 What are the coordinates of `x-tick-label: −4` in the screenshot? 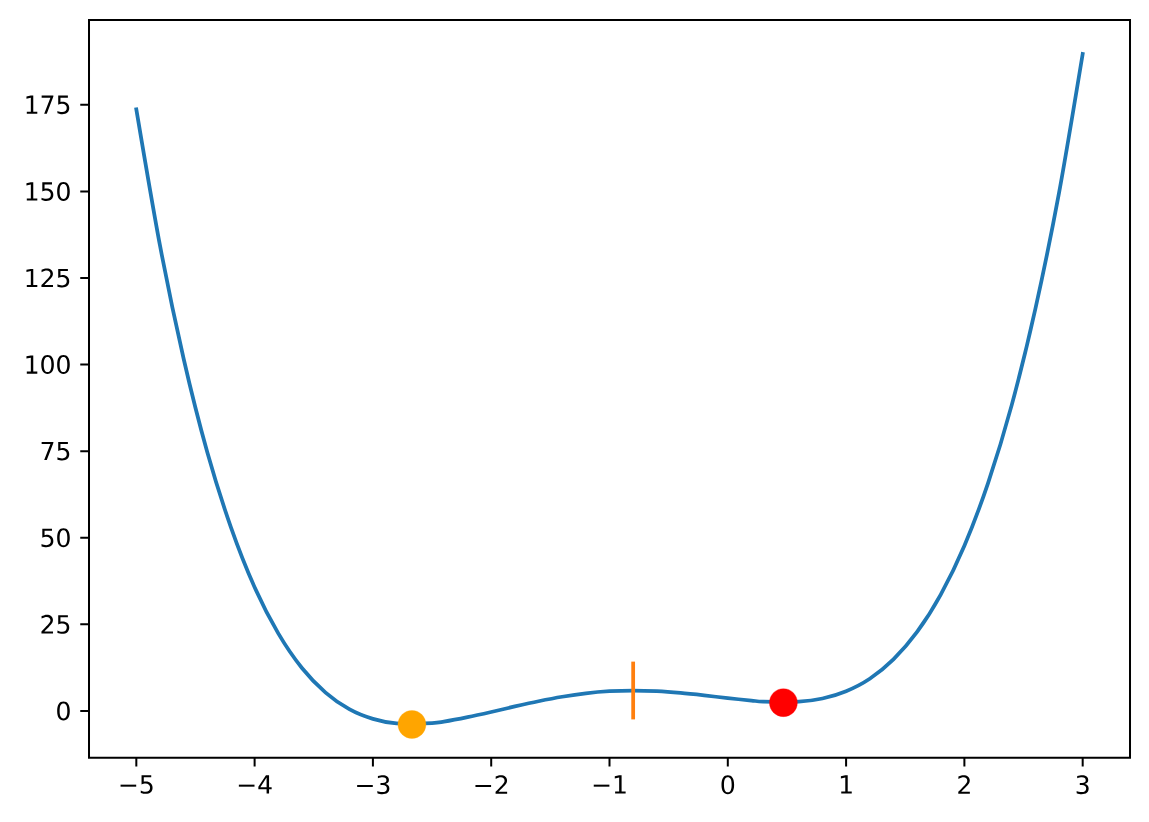 It's located at (255, 784).